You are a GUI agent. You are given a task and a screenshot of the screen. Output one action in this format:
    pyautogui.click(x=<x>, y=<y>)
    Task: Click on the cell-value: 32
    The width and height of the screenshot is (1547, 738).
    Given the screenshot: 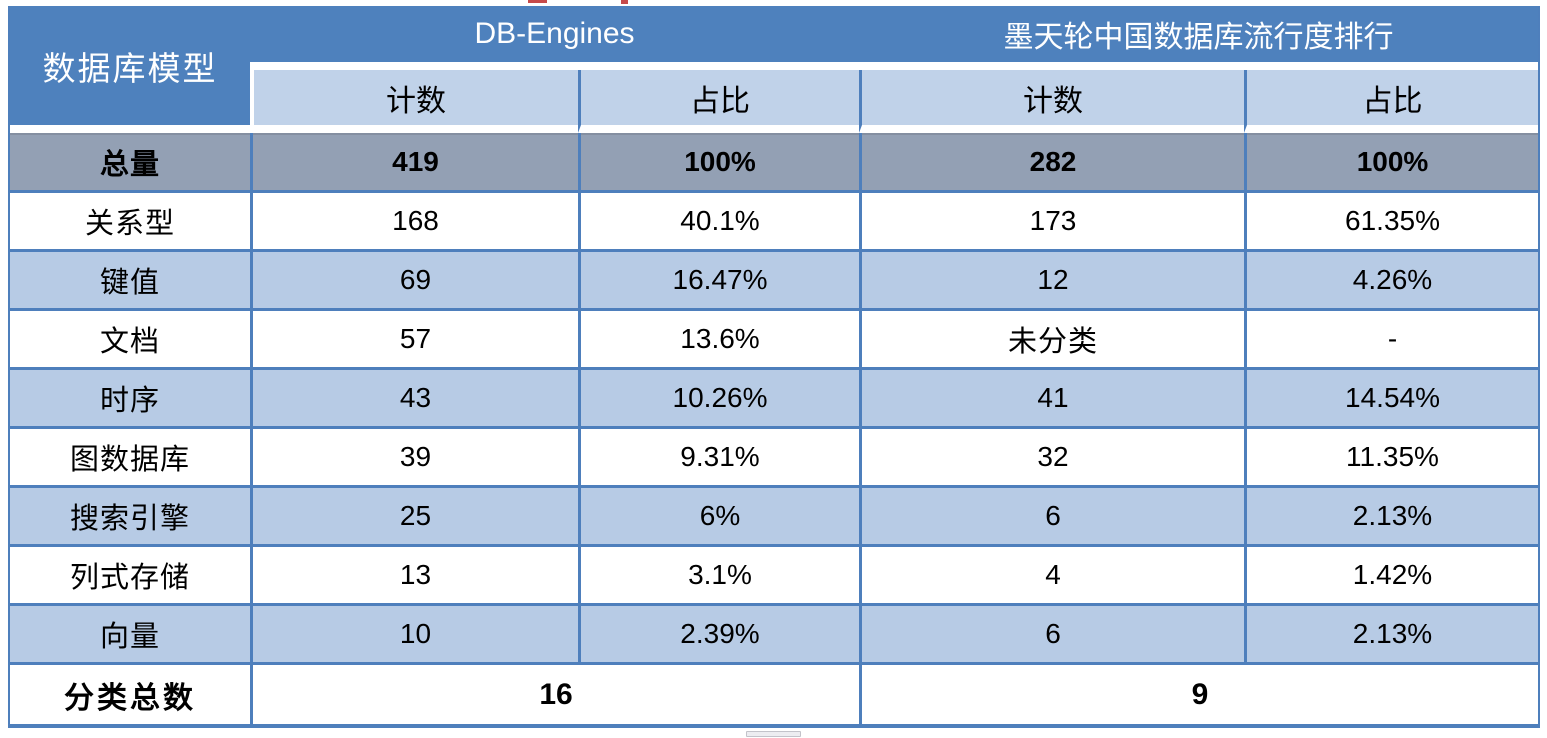 What is the action you would take?
    pyautogui.click(x=1051, y=455)
    